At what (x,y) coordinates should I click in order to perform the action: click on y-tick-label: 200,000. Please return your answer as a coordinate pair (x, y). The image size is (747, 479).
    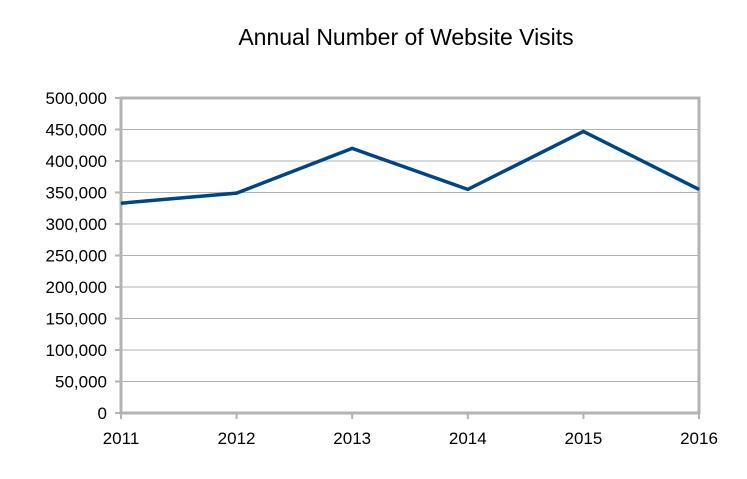
    Looking at the image, I should click on (76, 287).